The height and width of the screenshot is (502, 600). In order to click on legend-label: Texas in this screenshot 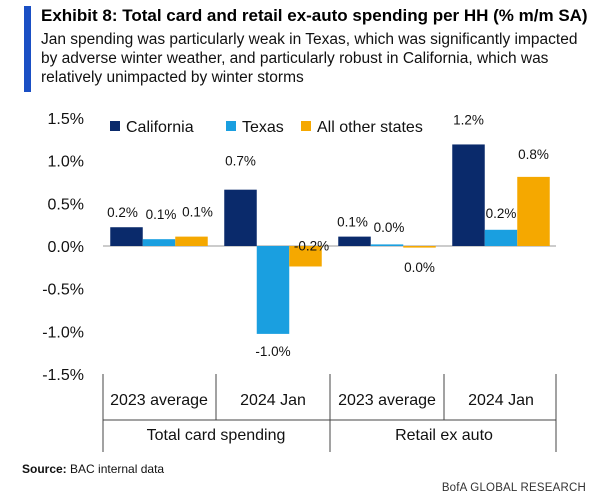, I will do `click(263, 127)`.